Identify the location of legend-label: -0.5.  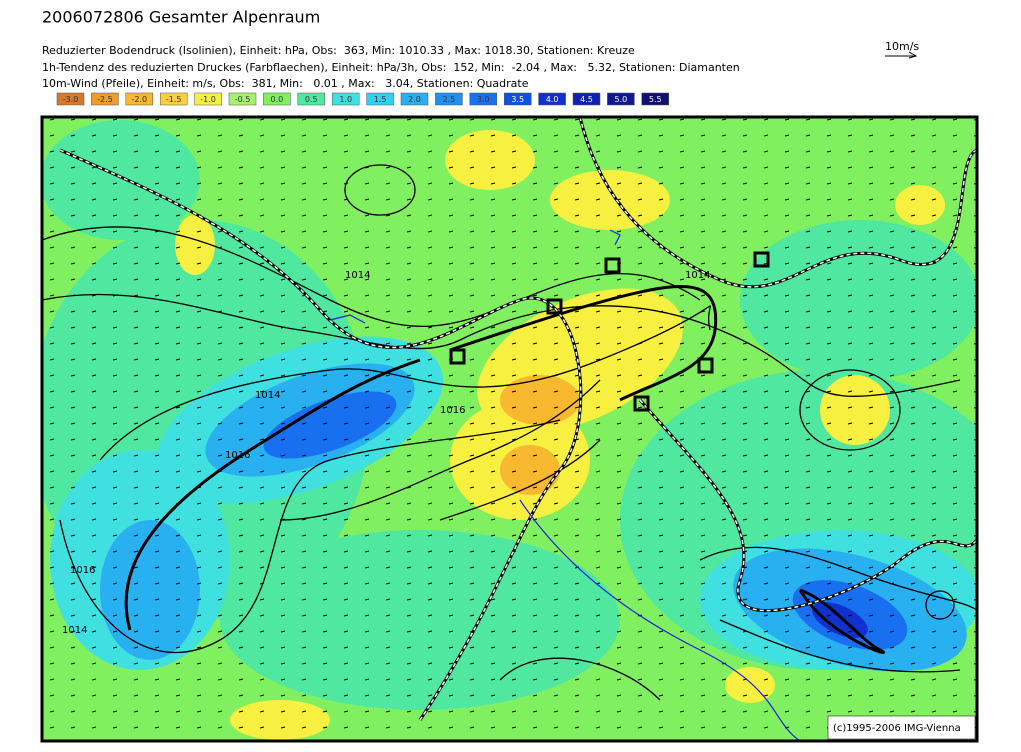
(243, 99).